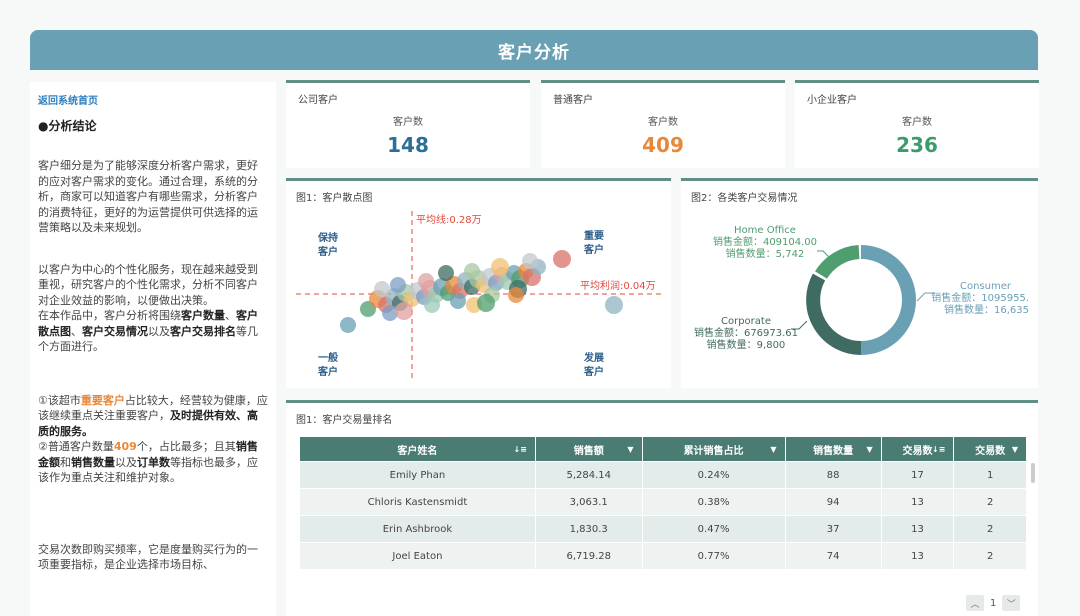 Image resolution: width=1080 pixels, height=616 pixels. I want to click on corporate-amount: 销售金额：676973.61, so click(746, 332).